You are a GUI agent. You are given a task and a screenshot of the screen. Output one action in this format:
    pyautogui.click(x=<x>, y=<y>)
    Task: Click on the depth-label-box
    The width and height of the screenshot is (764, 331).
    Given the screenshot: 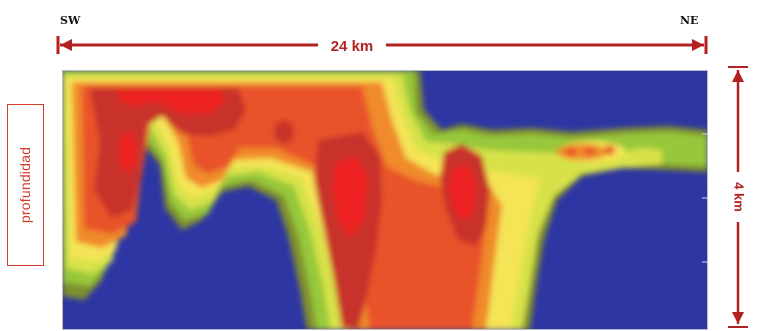 What is the action you would take?
    pyautogui.click(x=25, y=185)
    